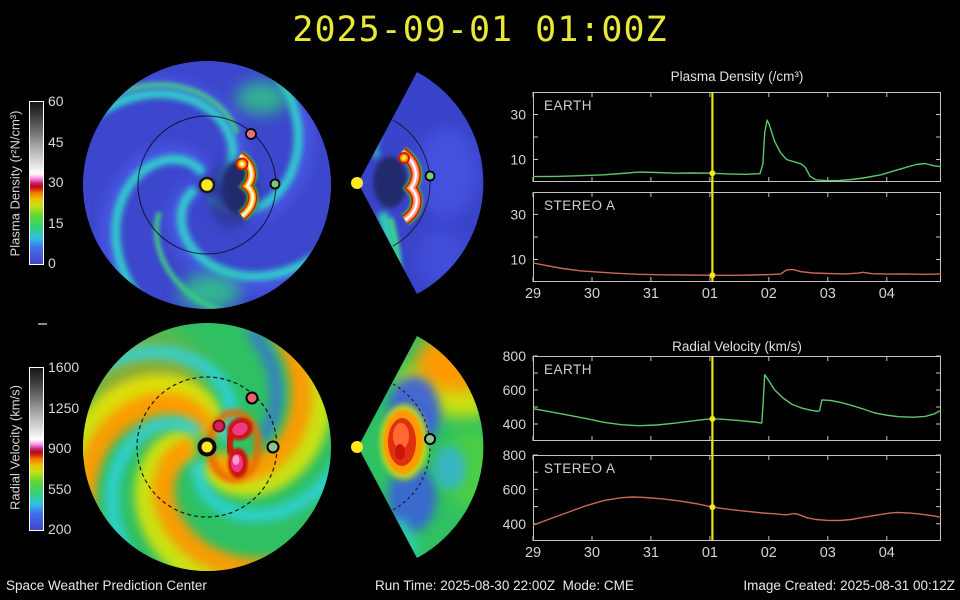 The width and height of the screenshot is (960, 600). I want to click on velocity-chart-title: Radial Velocity (km/s), so click(737, 346).